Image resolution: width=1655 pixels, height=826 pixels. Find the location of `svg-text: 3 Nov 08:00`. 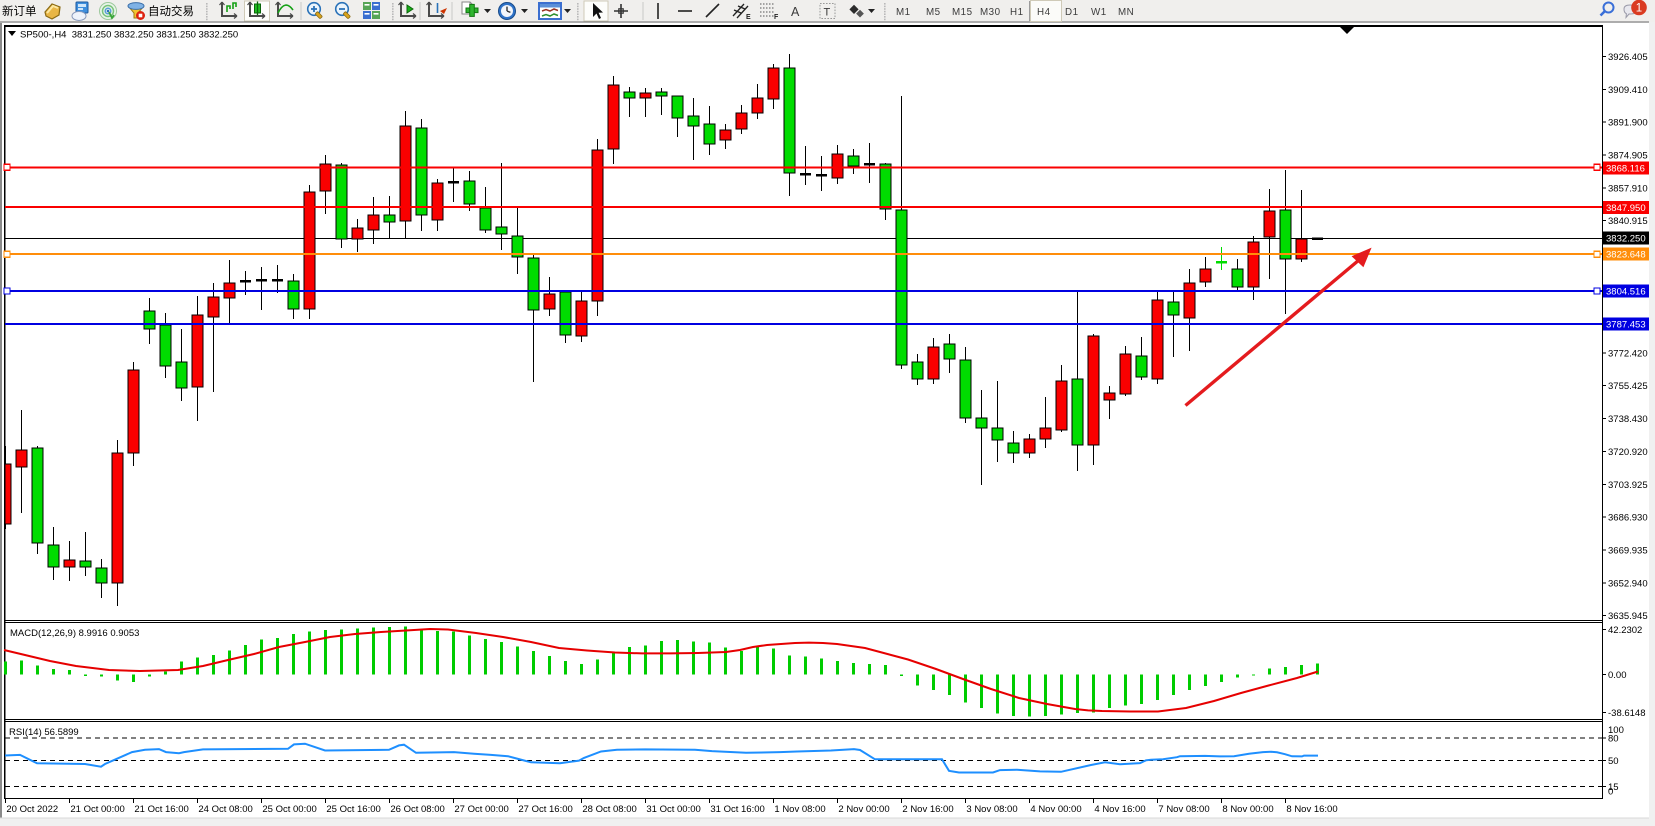

svg-text: 3 Nov 08:00 is located at coordinates (991, 809).